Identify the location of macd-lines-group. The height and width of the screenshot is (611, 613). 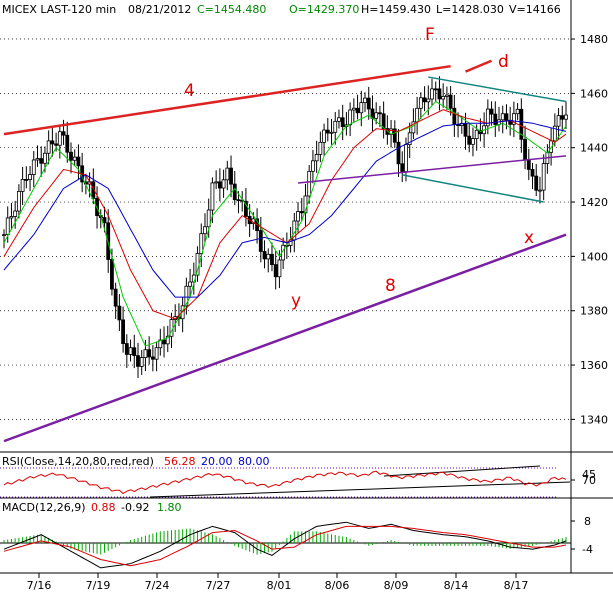
(285, 545).